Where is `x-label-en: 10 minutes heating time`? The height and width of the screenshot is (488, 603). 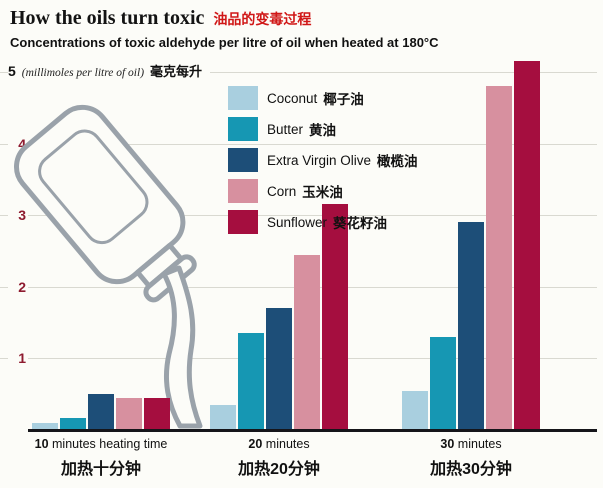 x-label-en: 10 minutes heating time is located at coordinates (105, 444).